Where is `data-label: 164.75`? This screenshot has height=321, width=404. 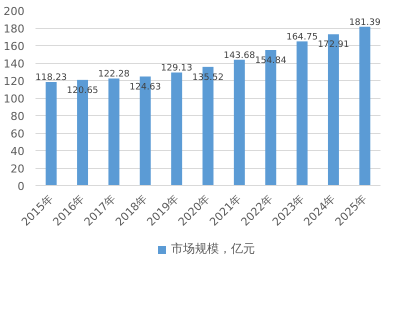
data-label: 164.75 is located at coordinates (302, 37).